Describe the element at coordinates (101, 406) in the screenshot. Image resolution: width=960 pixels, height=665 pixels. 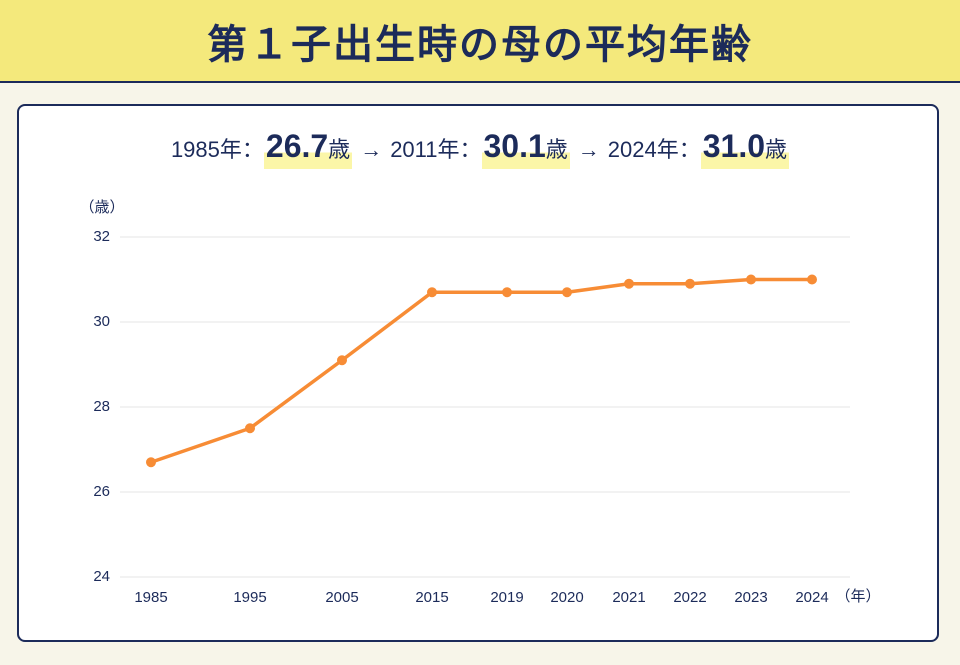
I see `y-tick-label: 28` at that location.